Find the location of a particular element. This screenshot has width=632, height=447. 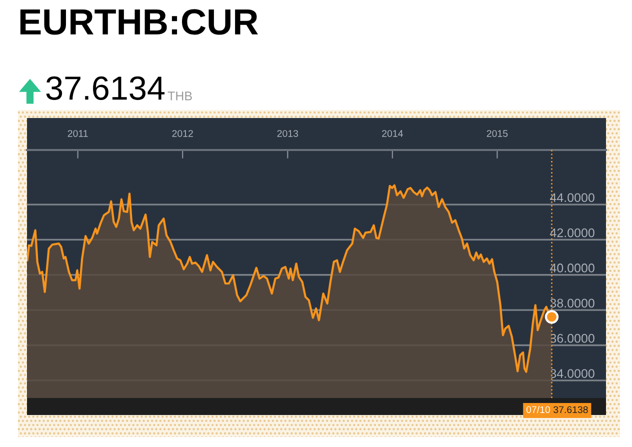

y-tick-label: 40.0000 is located at coordinates (572, 268).